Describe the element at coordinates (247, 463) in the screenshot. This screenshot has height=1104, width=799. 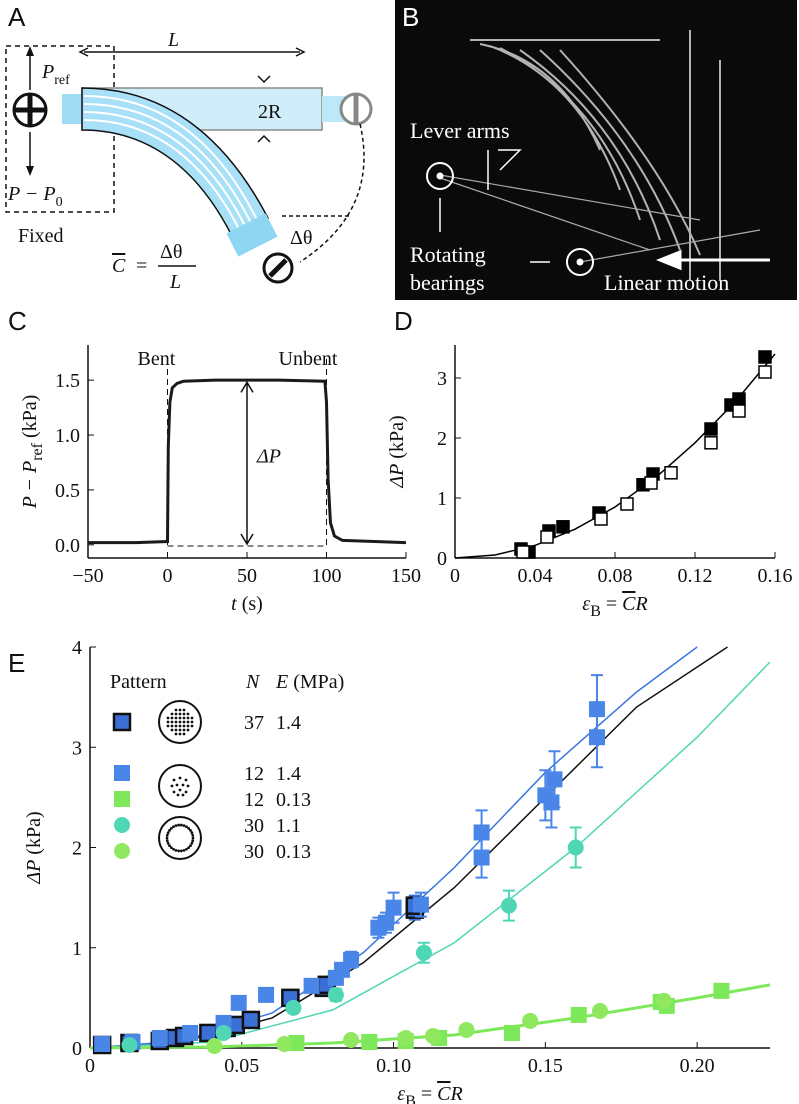
I see `delta-arrow` at that location.